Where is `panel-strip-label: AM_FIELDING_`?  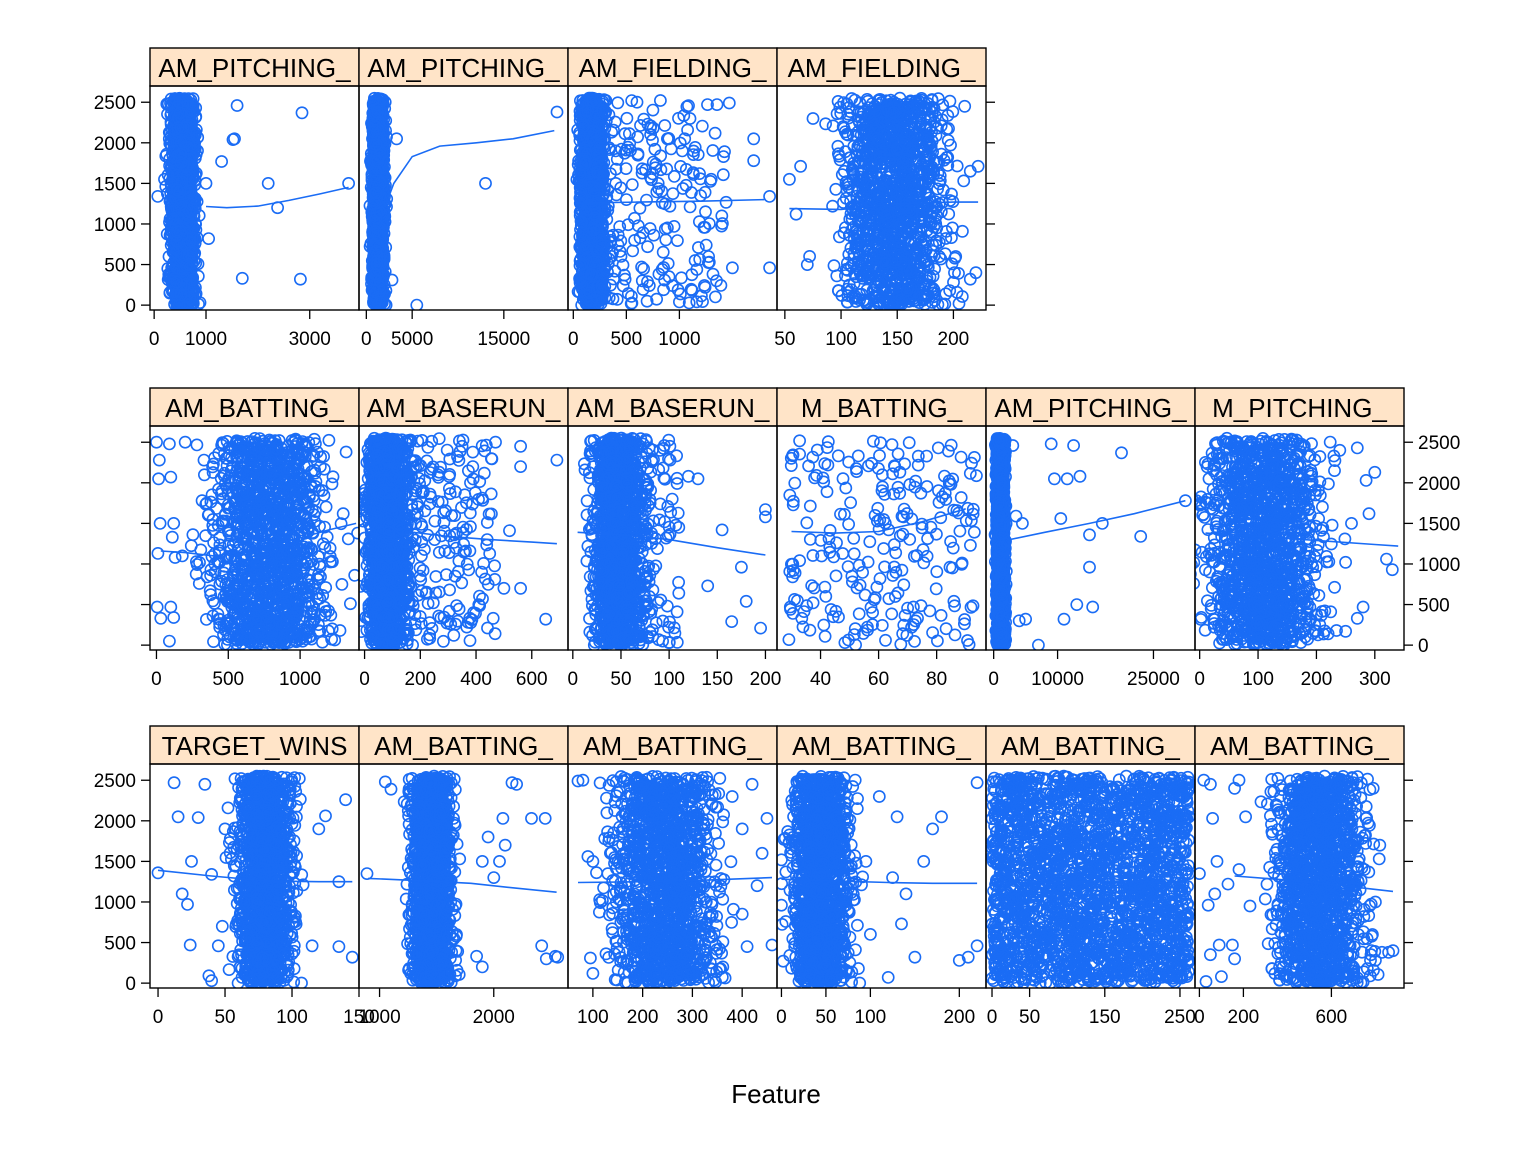
panel-strip-label: AM_FIELDING_ is located at coordinates (882, 68).